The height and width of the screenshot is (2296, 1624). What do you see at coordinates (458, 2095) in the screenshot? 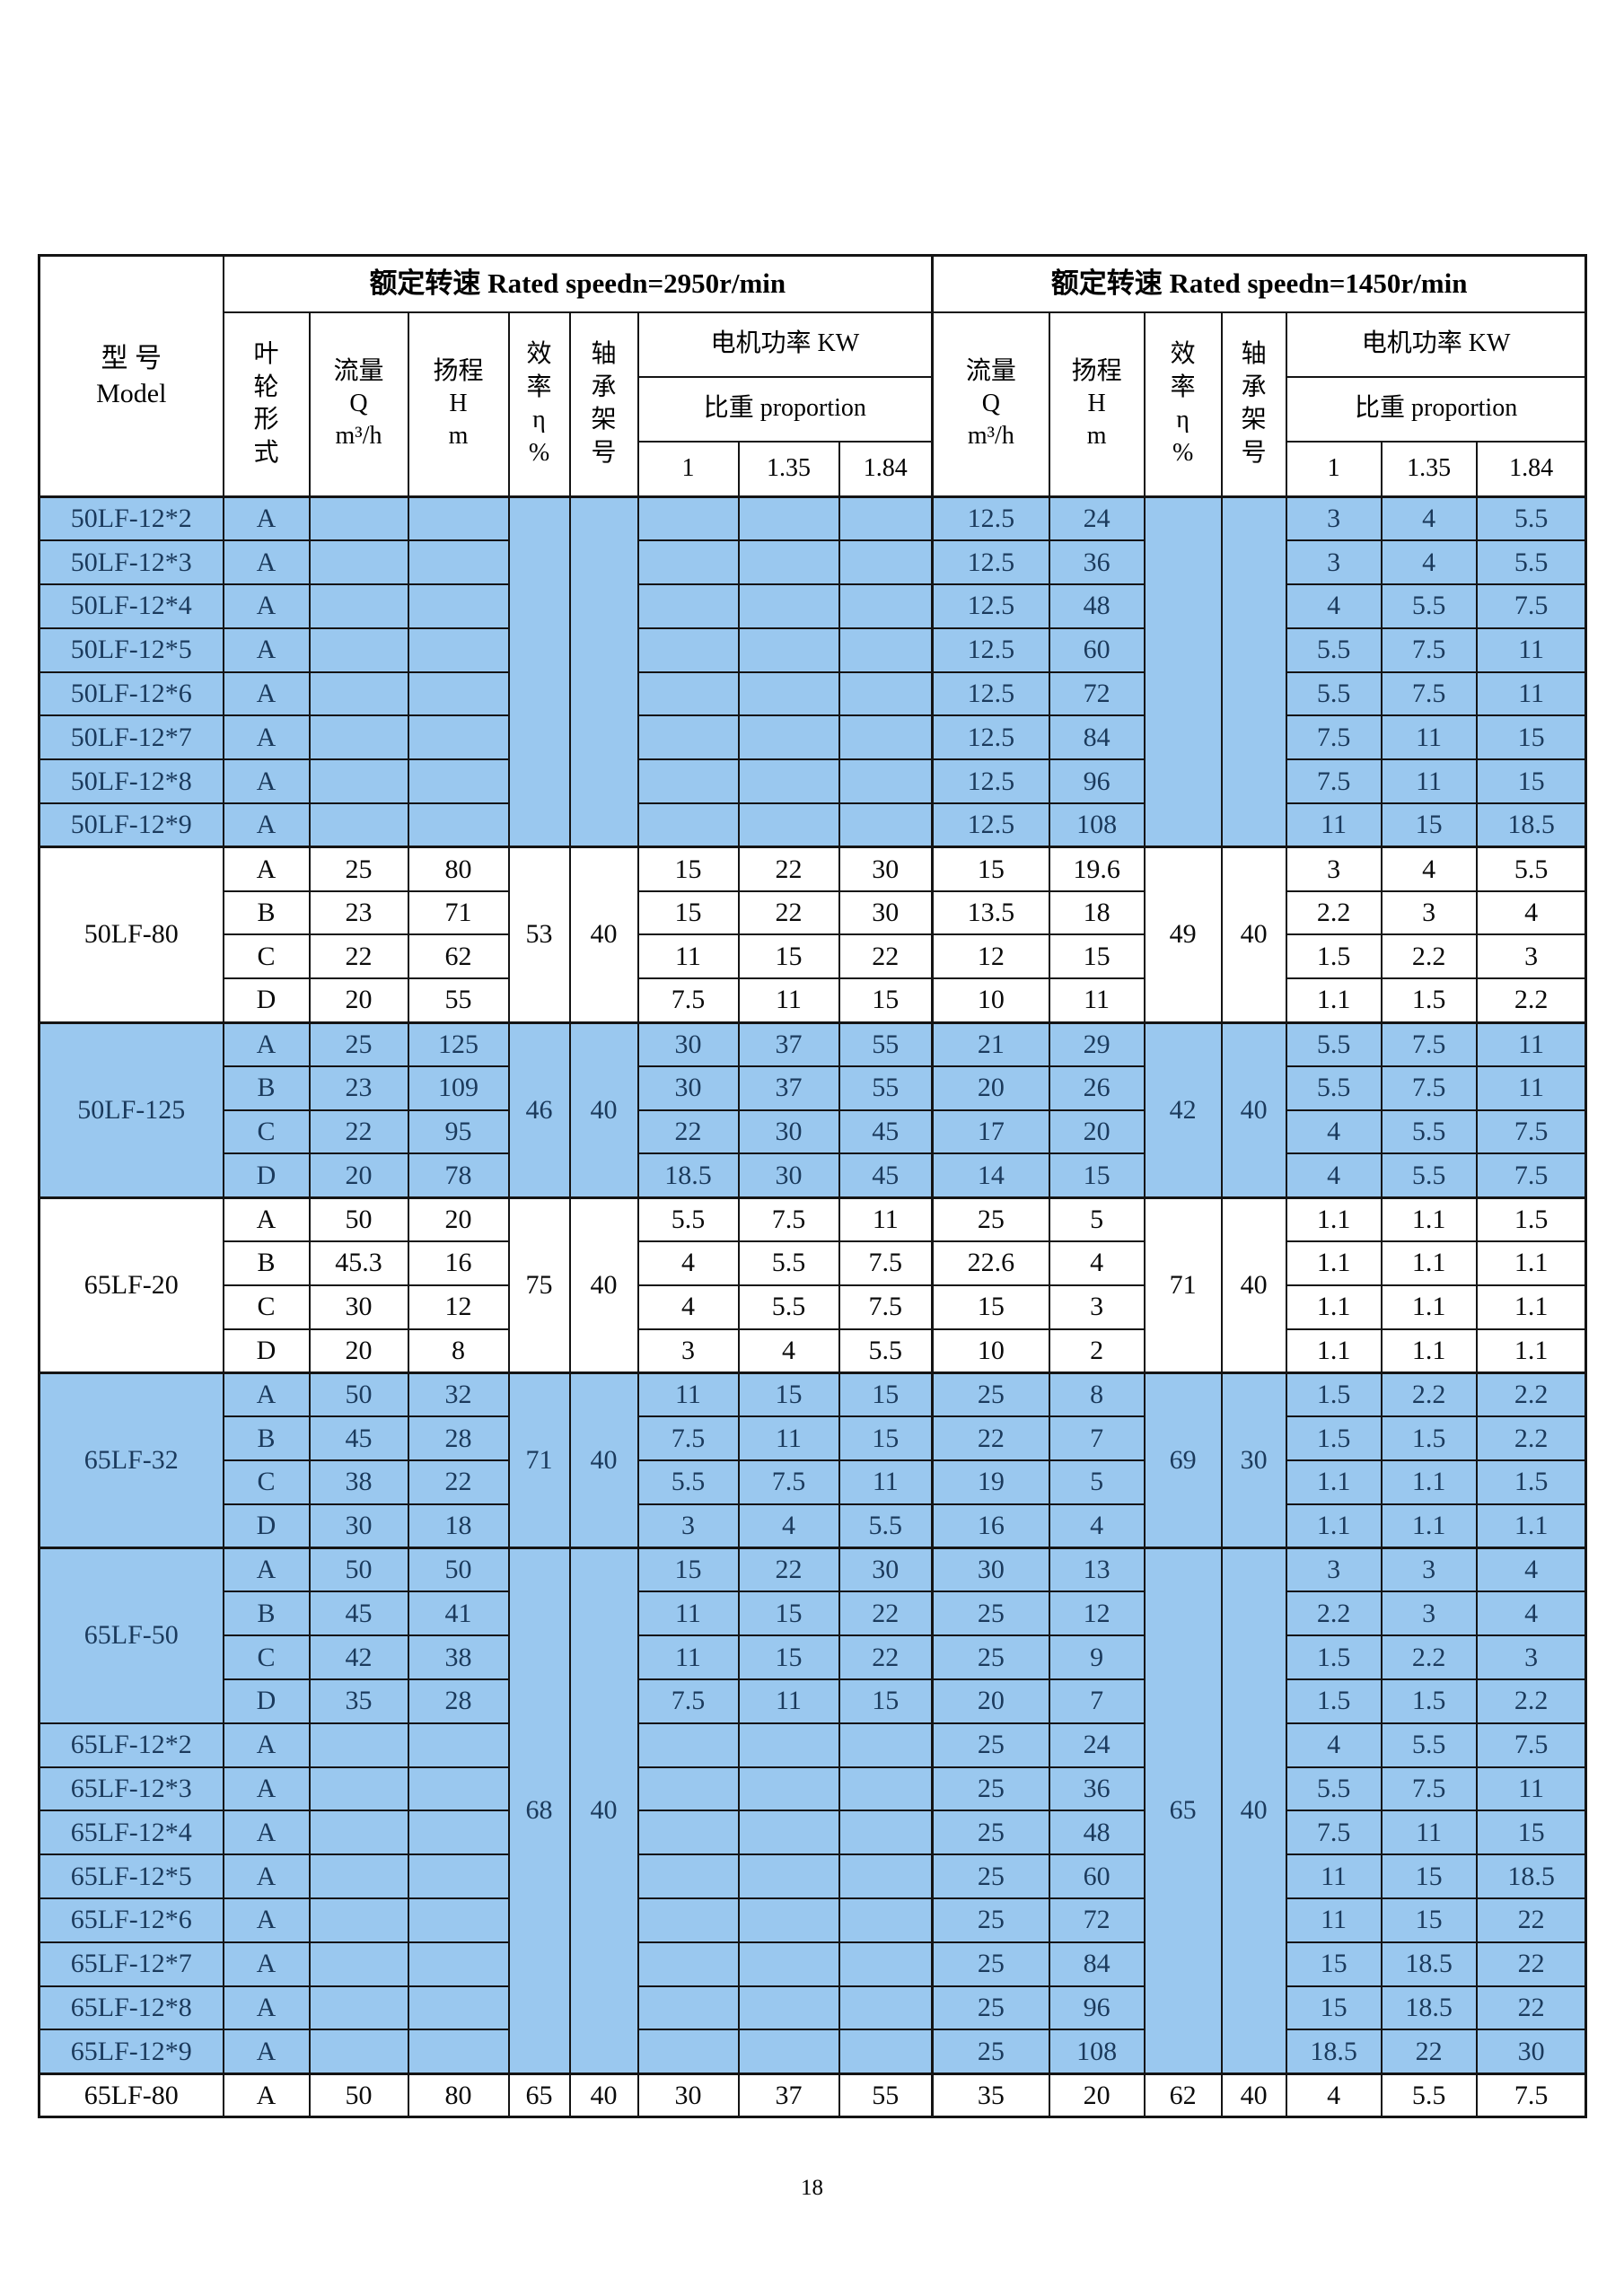
I see `head-2950-cell: 80` at bounding box center [458, 2095].